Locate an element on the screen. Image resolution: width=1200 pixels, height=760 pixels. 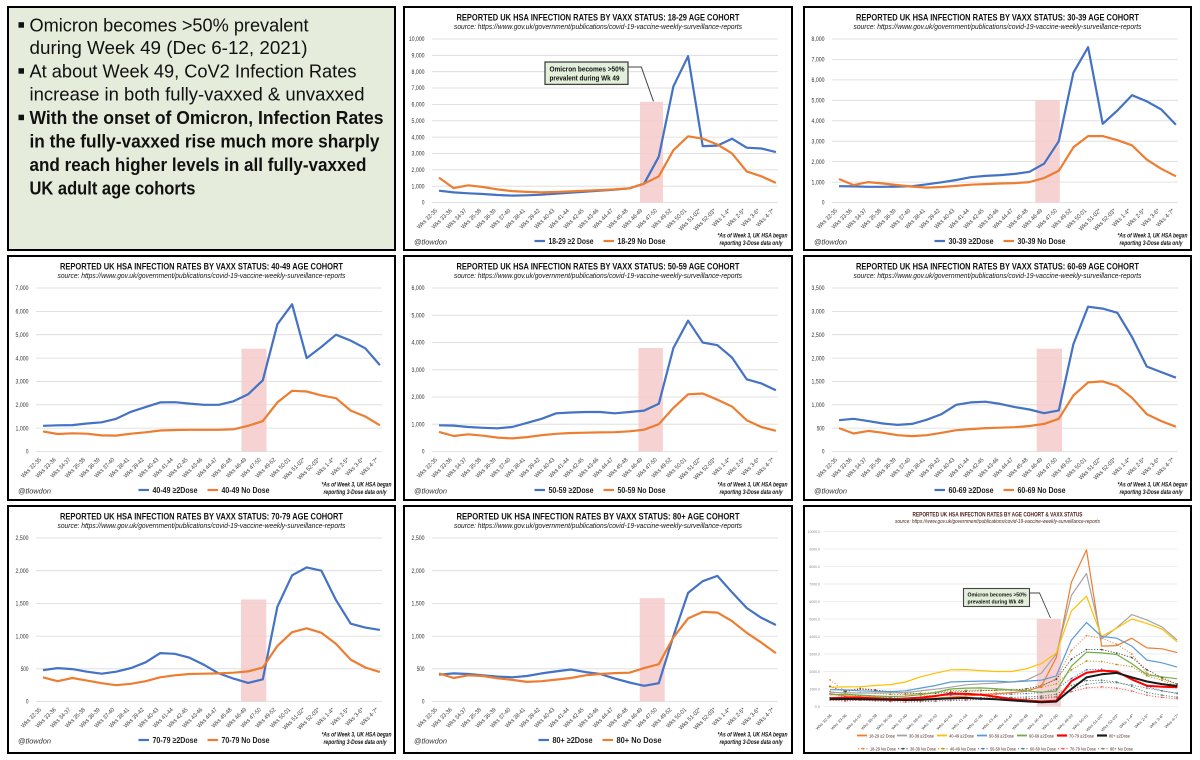
svg-text: 18-29 No Dose is located at coordinates (642, 241).